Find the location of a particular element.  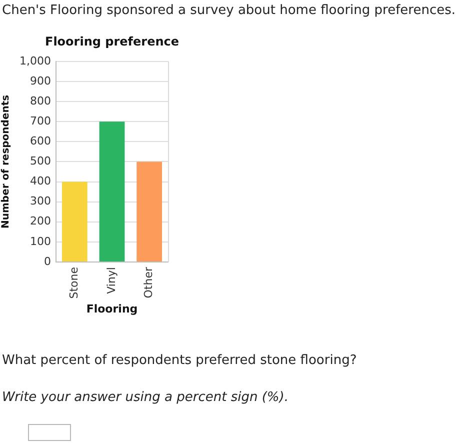

text: Chen's Flooring sponsored a survey about home flooring preferences. is located at coordinates (229, 11).